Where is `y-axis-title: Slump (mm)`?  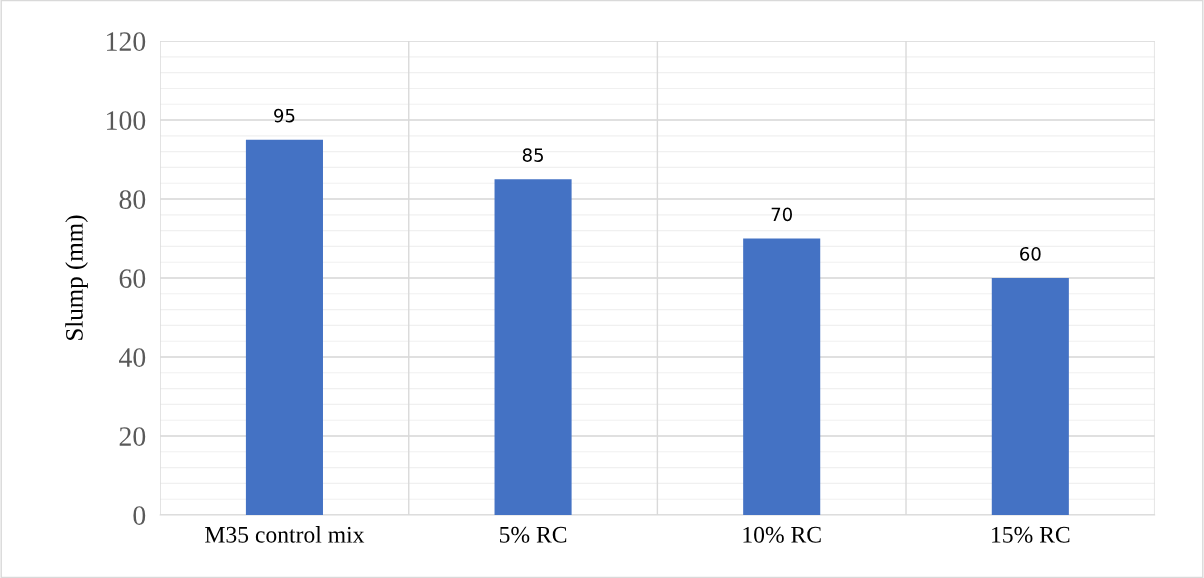
y-axis-title: Slump (mm) is located at coordinates (76, 277).